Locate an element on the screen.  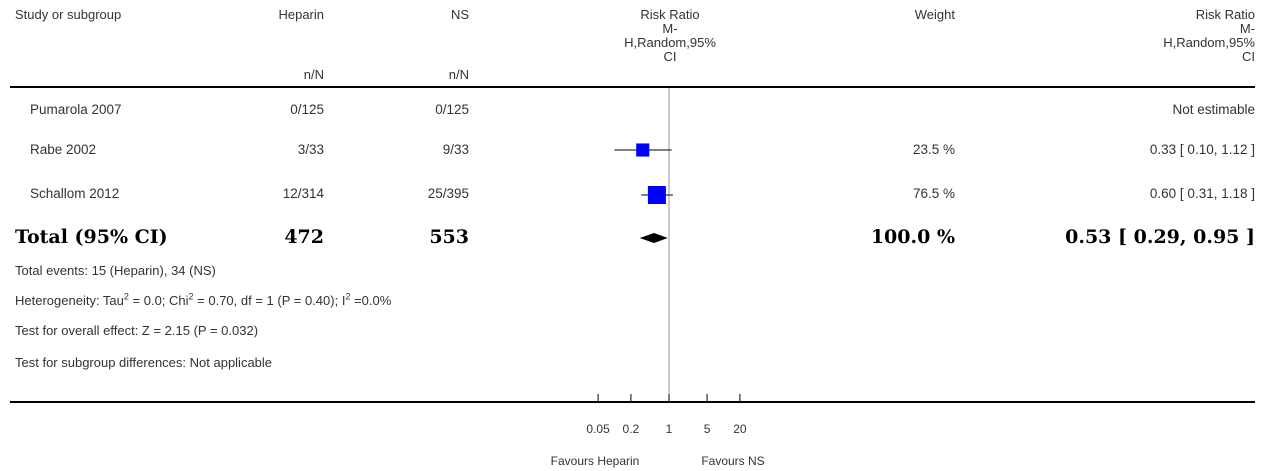
axis-tick-label: 5 is located at coordinates (707, 429).